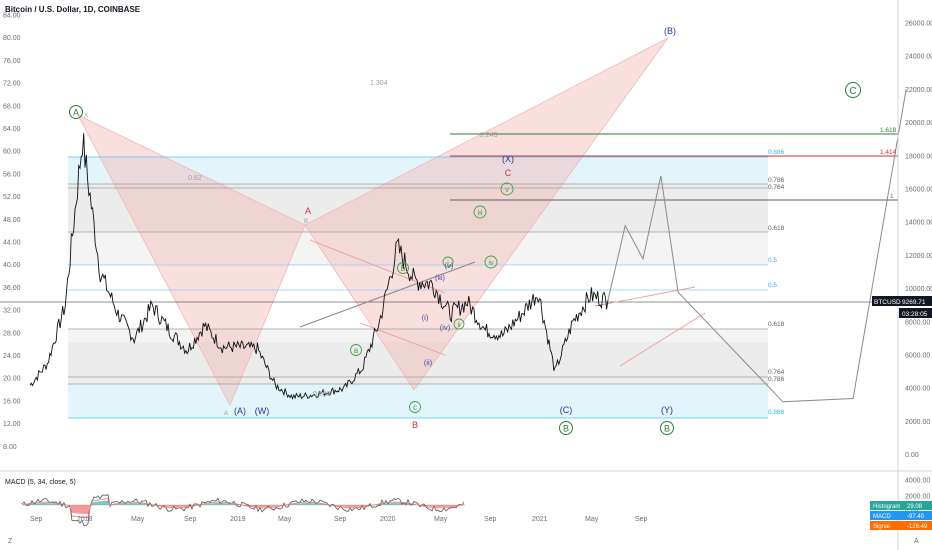 This screenshot has width=932, height=550. Describe the element at coordinates (918, 123) in the screenshot. I see `price-axis-tick: 20000.00` at that location.